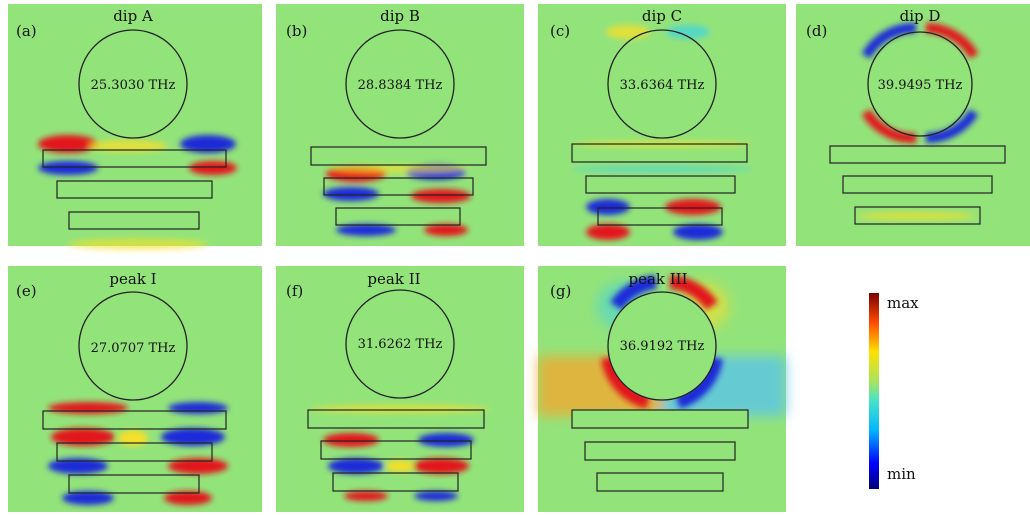 The height and width of the screenshot is (515, 1030). I want to click on panel-a-field, so click(137, 192).